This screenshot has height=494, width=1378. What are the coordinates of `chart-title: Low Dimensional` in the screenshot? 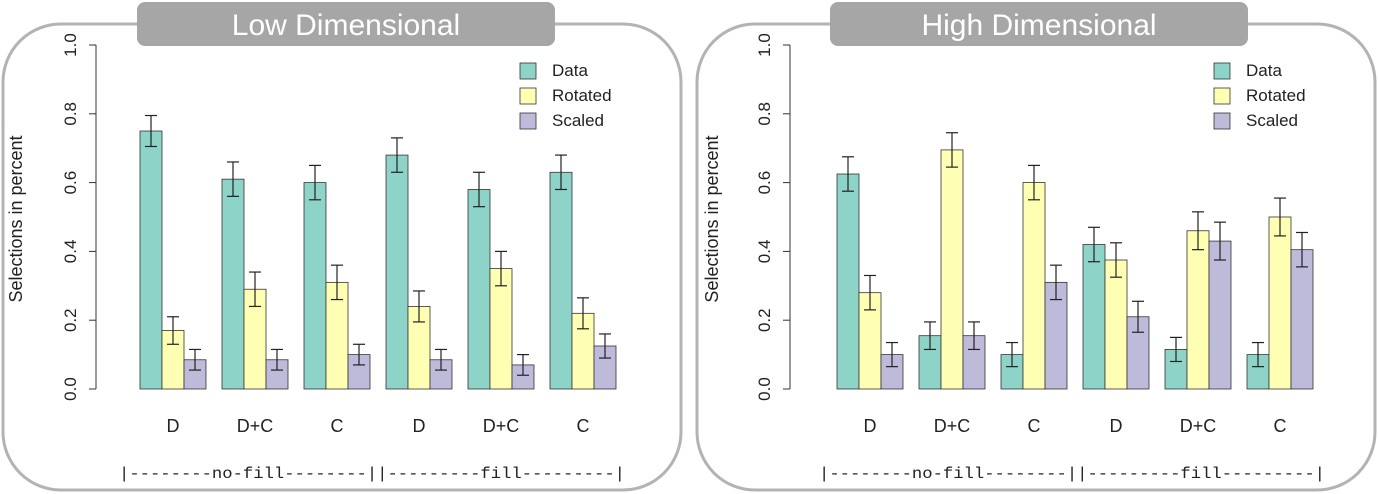 It's located at (346, 25).